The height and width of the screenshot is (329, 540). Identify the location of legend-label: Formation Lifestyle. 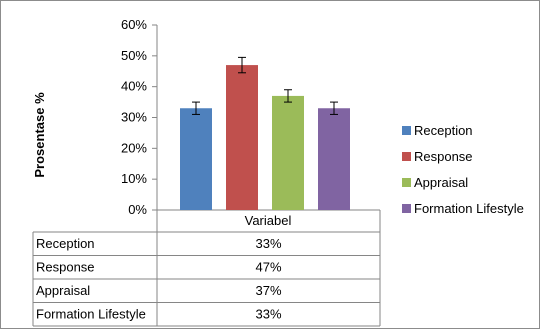
(469, 208).